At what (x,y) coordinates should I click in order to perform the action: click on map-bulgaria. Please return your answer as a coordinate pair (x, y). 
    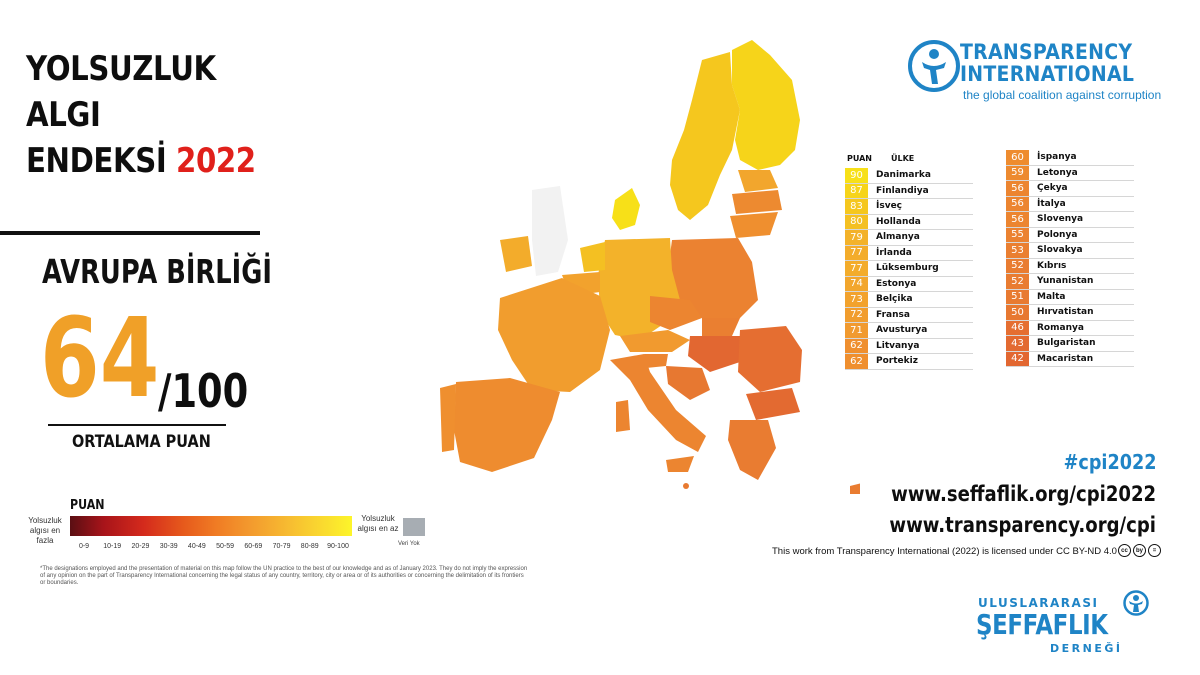
    Looking at the image, I should click on (773, 404).